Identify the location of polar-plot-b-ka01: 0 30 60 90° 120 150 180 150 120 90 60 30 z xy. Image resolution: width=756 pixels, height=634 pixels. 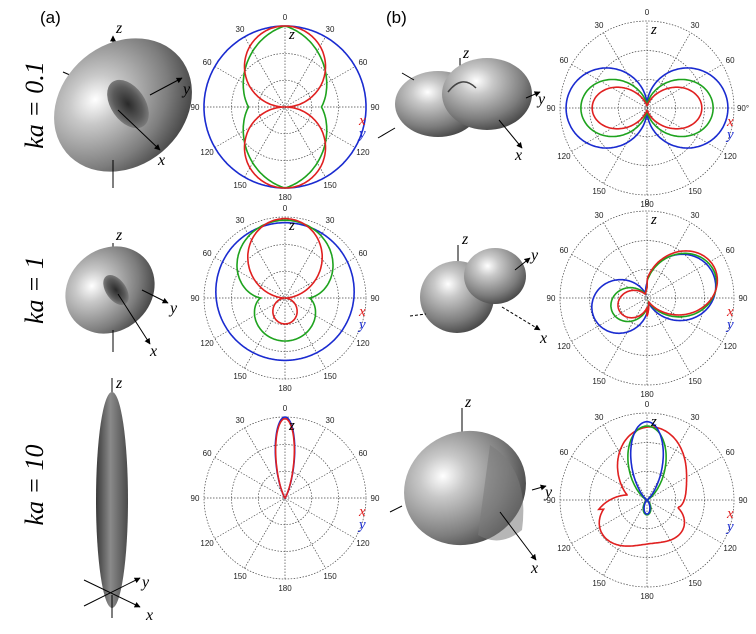
(648, 108).